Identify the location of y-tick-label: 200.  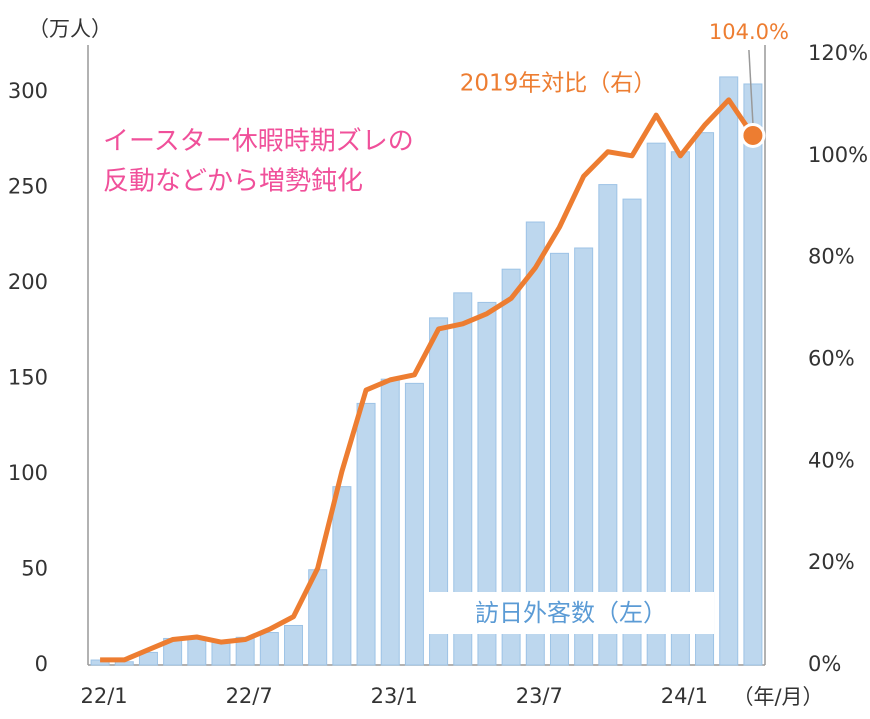
(28, 282).